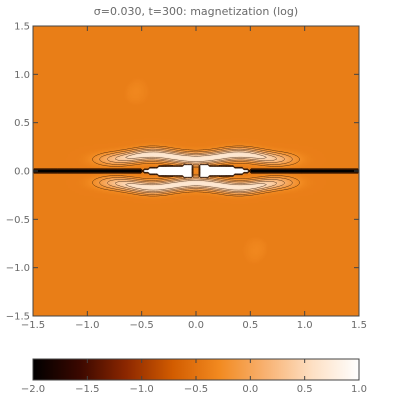 This screenshot has height=400, width=400. I want to click on colorbar: −2.0 −1.5 −1.0 −0.5 0.0 0.5 1.0, so click(194, 376).